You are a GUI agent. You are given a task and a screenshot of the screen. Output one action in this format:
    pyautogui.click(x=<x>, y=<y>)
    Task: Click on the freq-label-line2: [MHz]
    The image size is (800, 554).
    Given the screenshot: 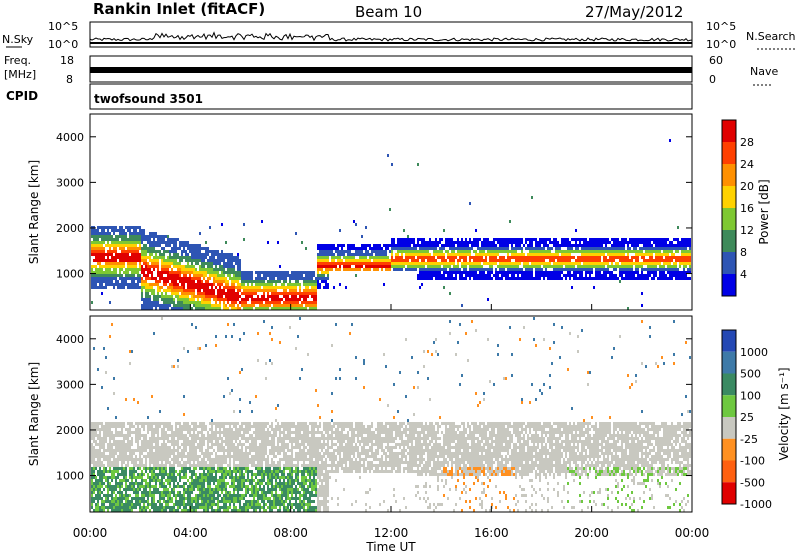 What is the action you would take?
    pyautogui.click(x=20, y=74)
    